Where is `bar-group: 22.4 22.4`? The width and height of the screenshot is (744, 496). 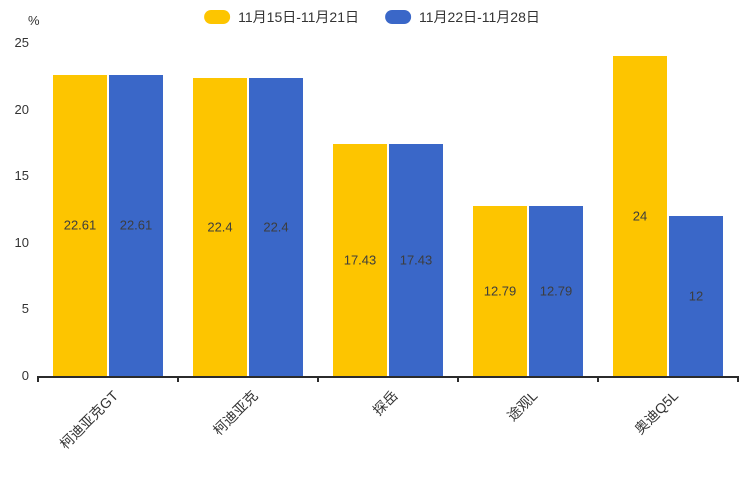 bar-group: 22.4 22.4 is located at coordinates (248, 210).